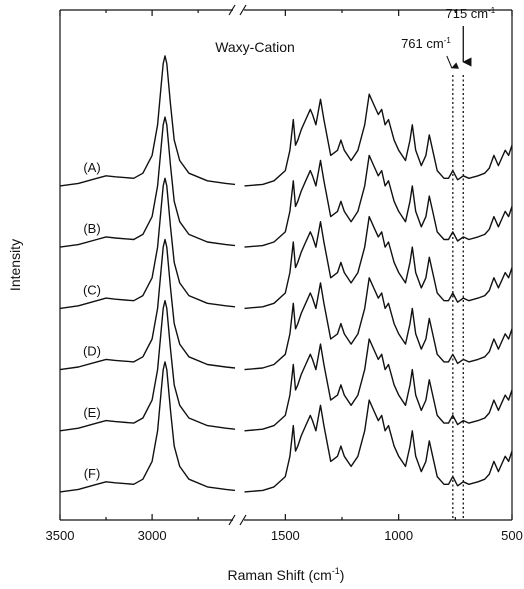 This screenshot has height=589, width=524. Describe the element at coordinates (280, 575) in the screenshot. I see `x-axis-label-text: Raman Shift (cm` at that location.